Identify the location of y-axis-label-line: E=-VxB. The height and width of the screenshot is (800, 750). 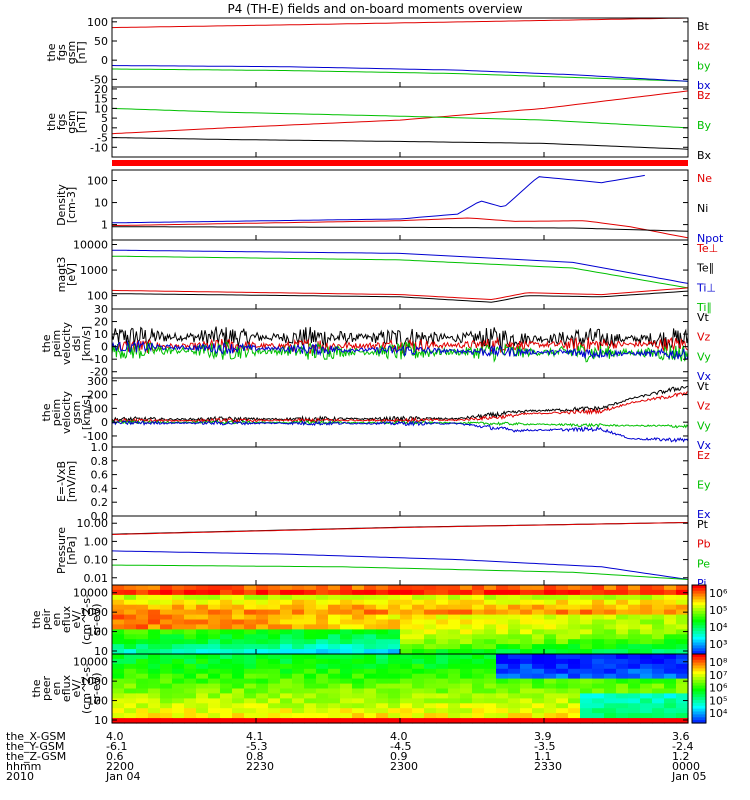
(61, 481).